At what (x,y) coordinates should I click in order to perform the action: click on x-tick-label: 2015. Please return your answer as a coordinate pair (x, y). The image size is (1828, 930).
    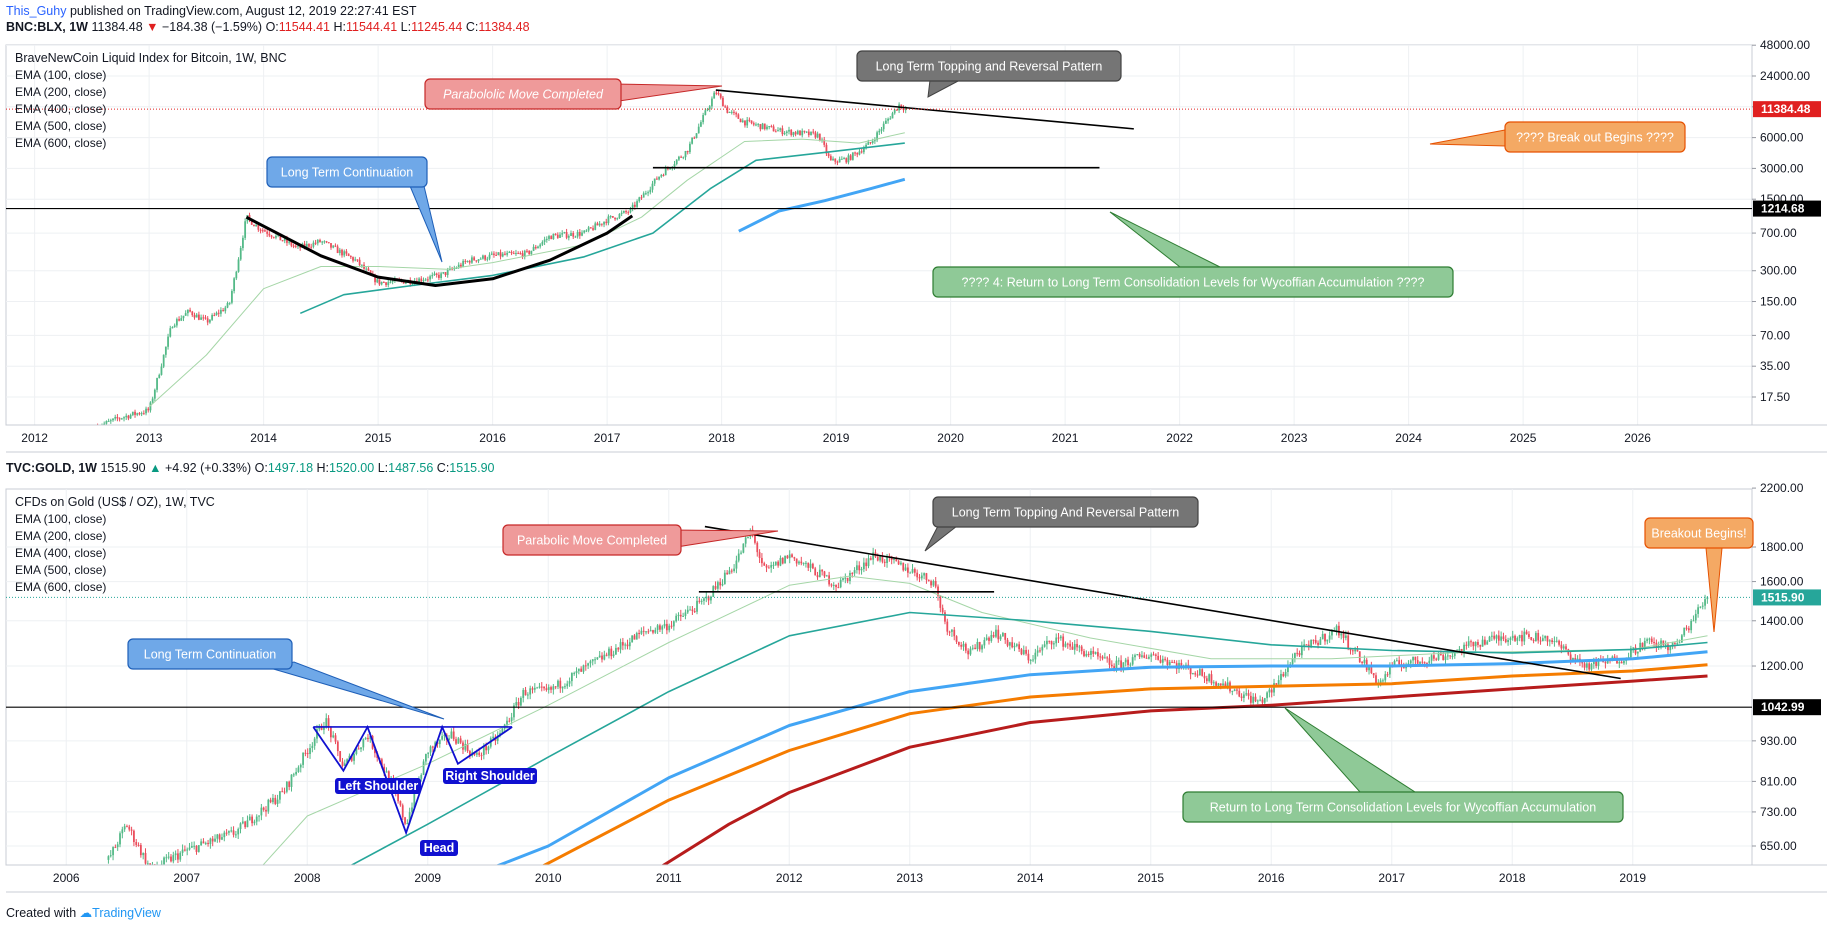
    Looking at the image, I should click on (378, 438).